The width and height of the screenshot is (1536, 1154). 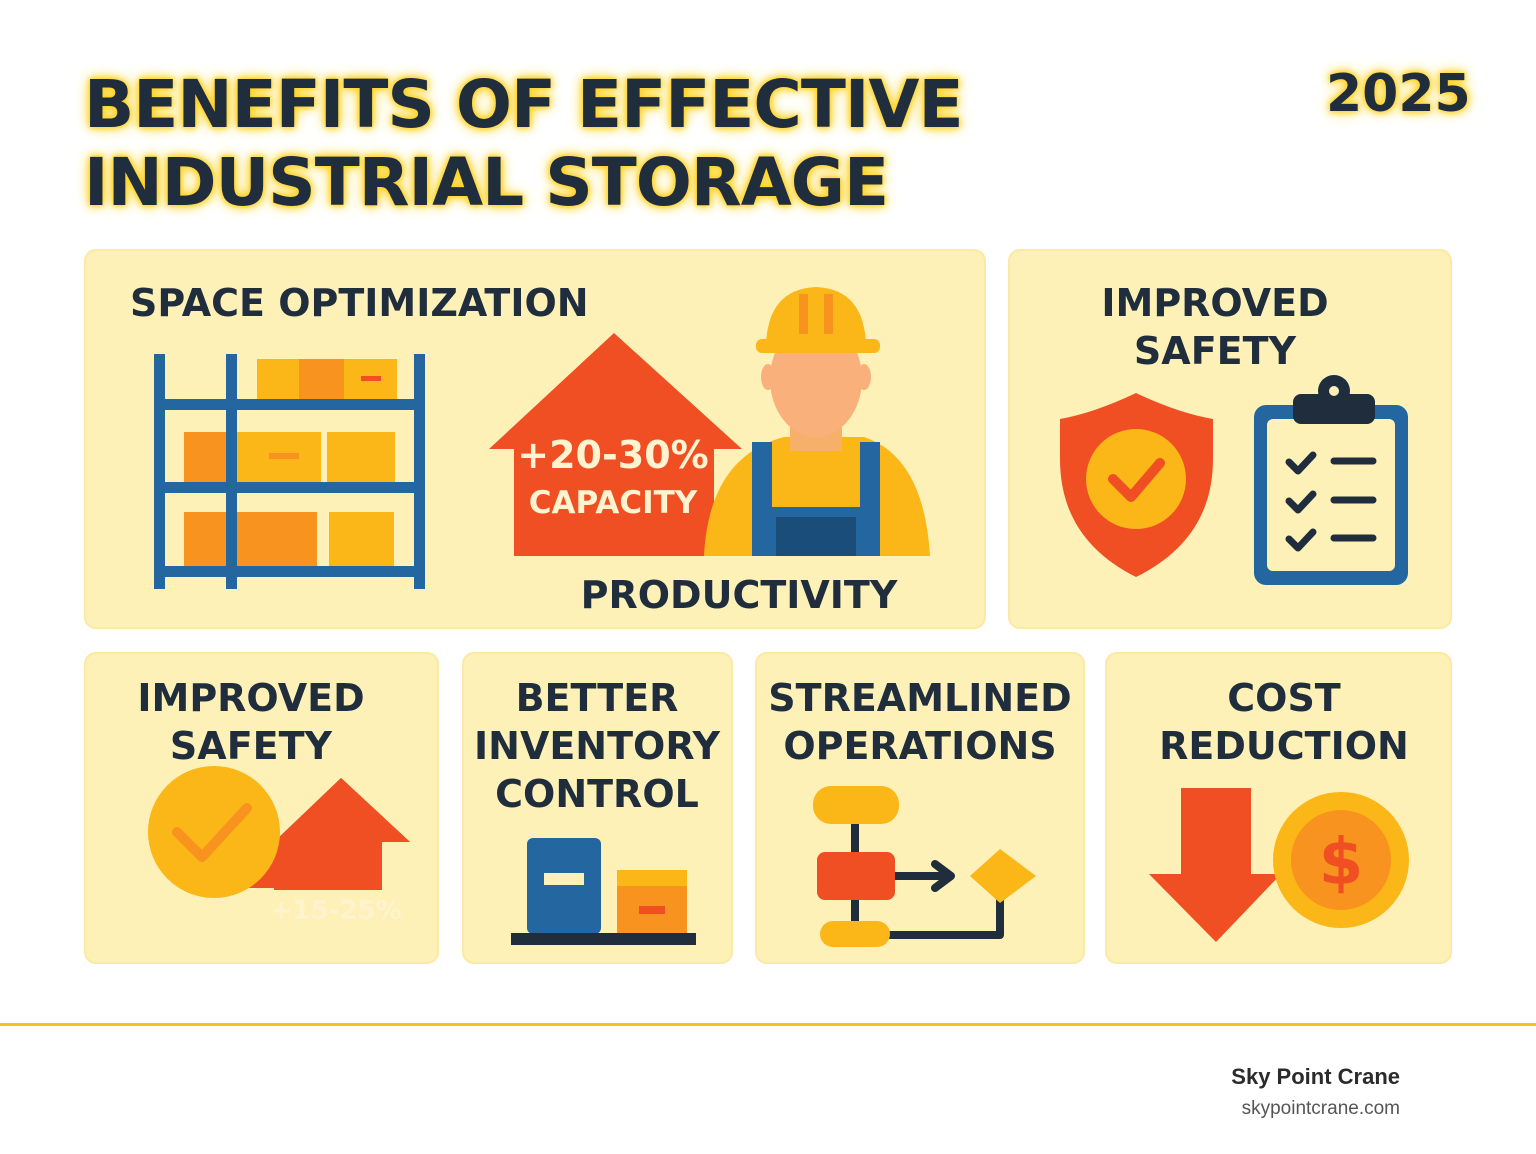 I want to click on footer-url: skypointcrane.com, so click(x=1320, y=1108).